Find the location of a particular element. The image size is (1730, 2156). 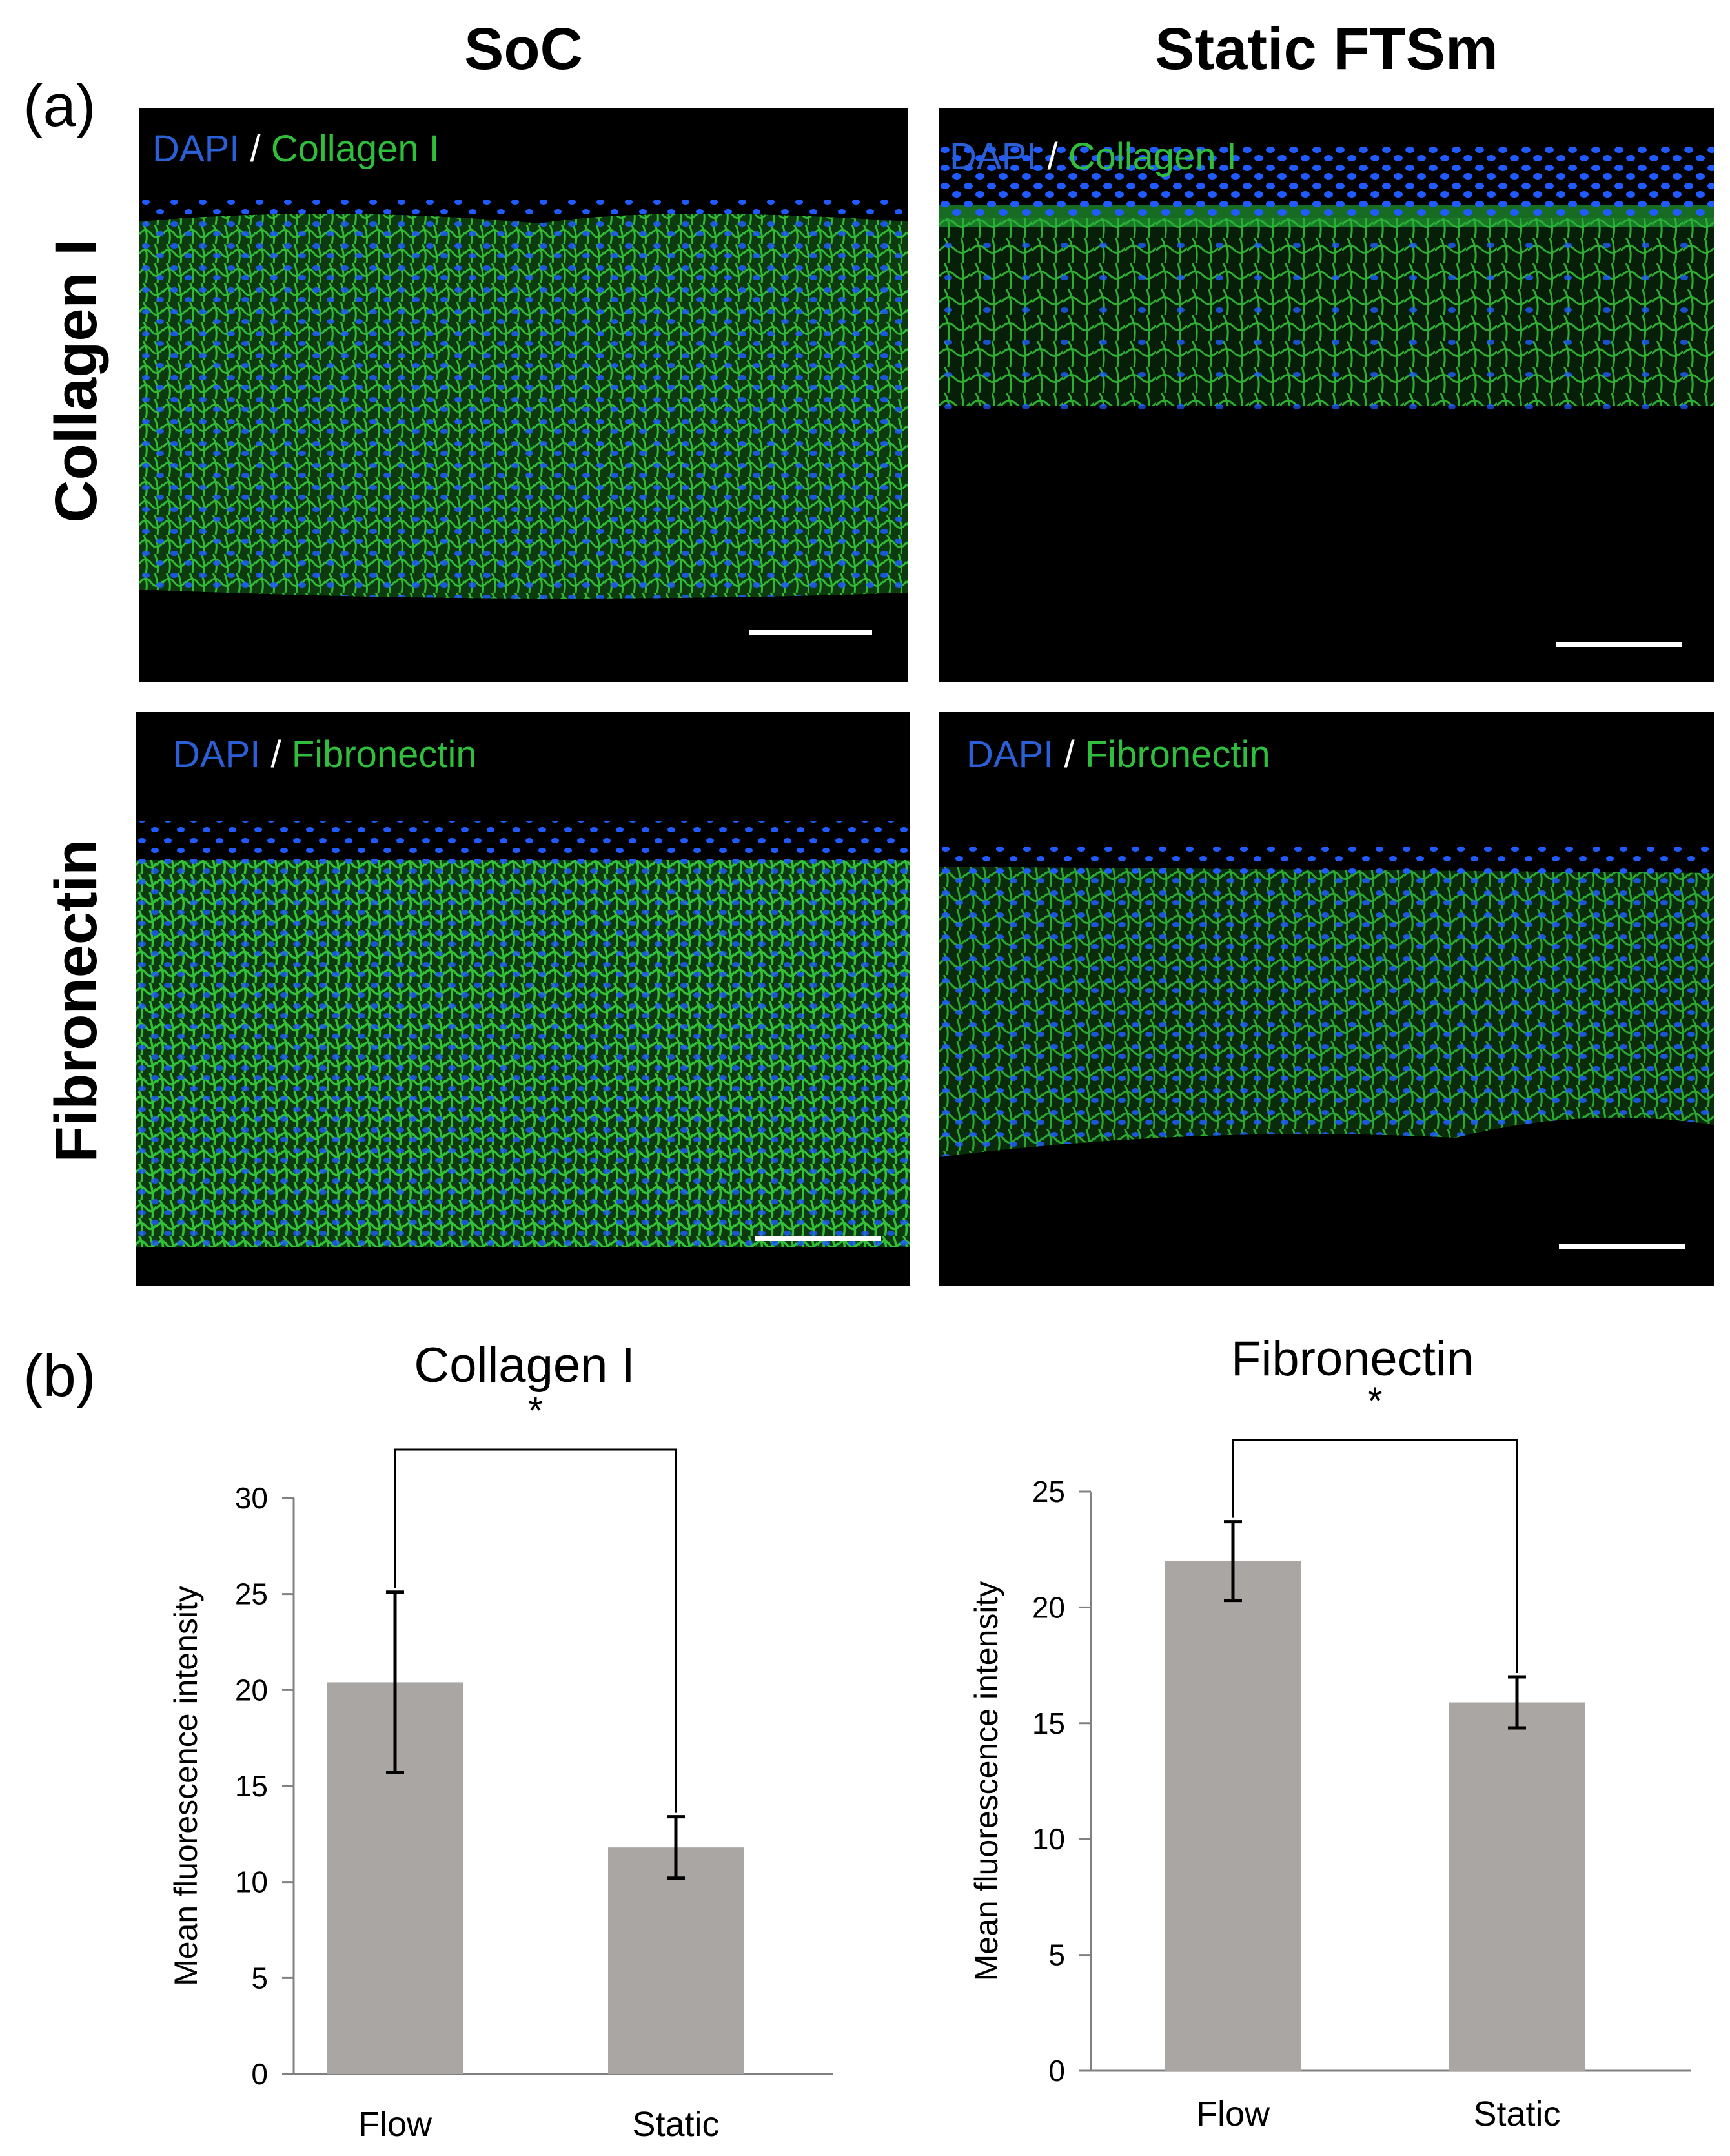

panel-a-label: (a) is located at coordinates (59, 106).